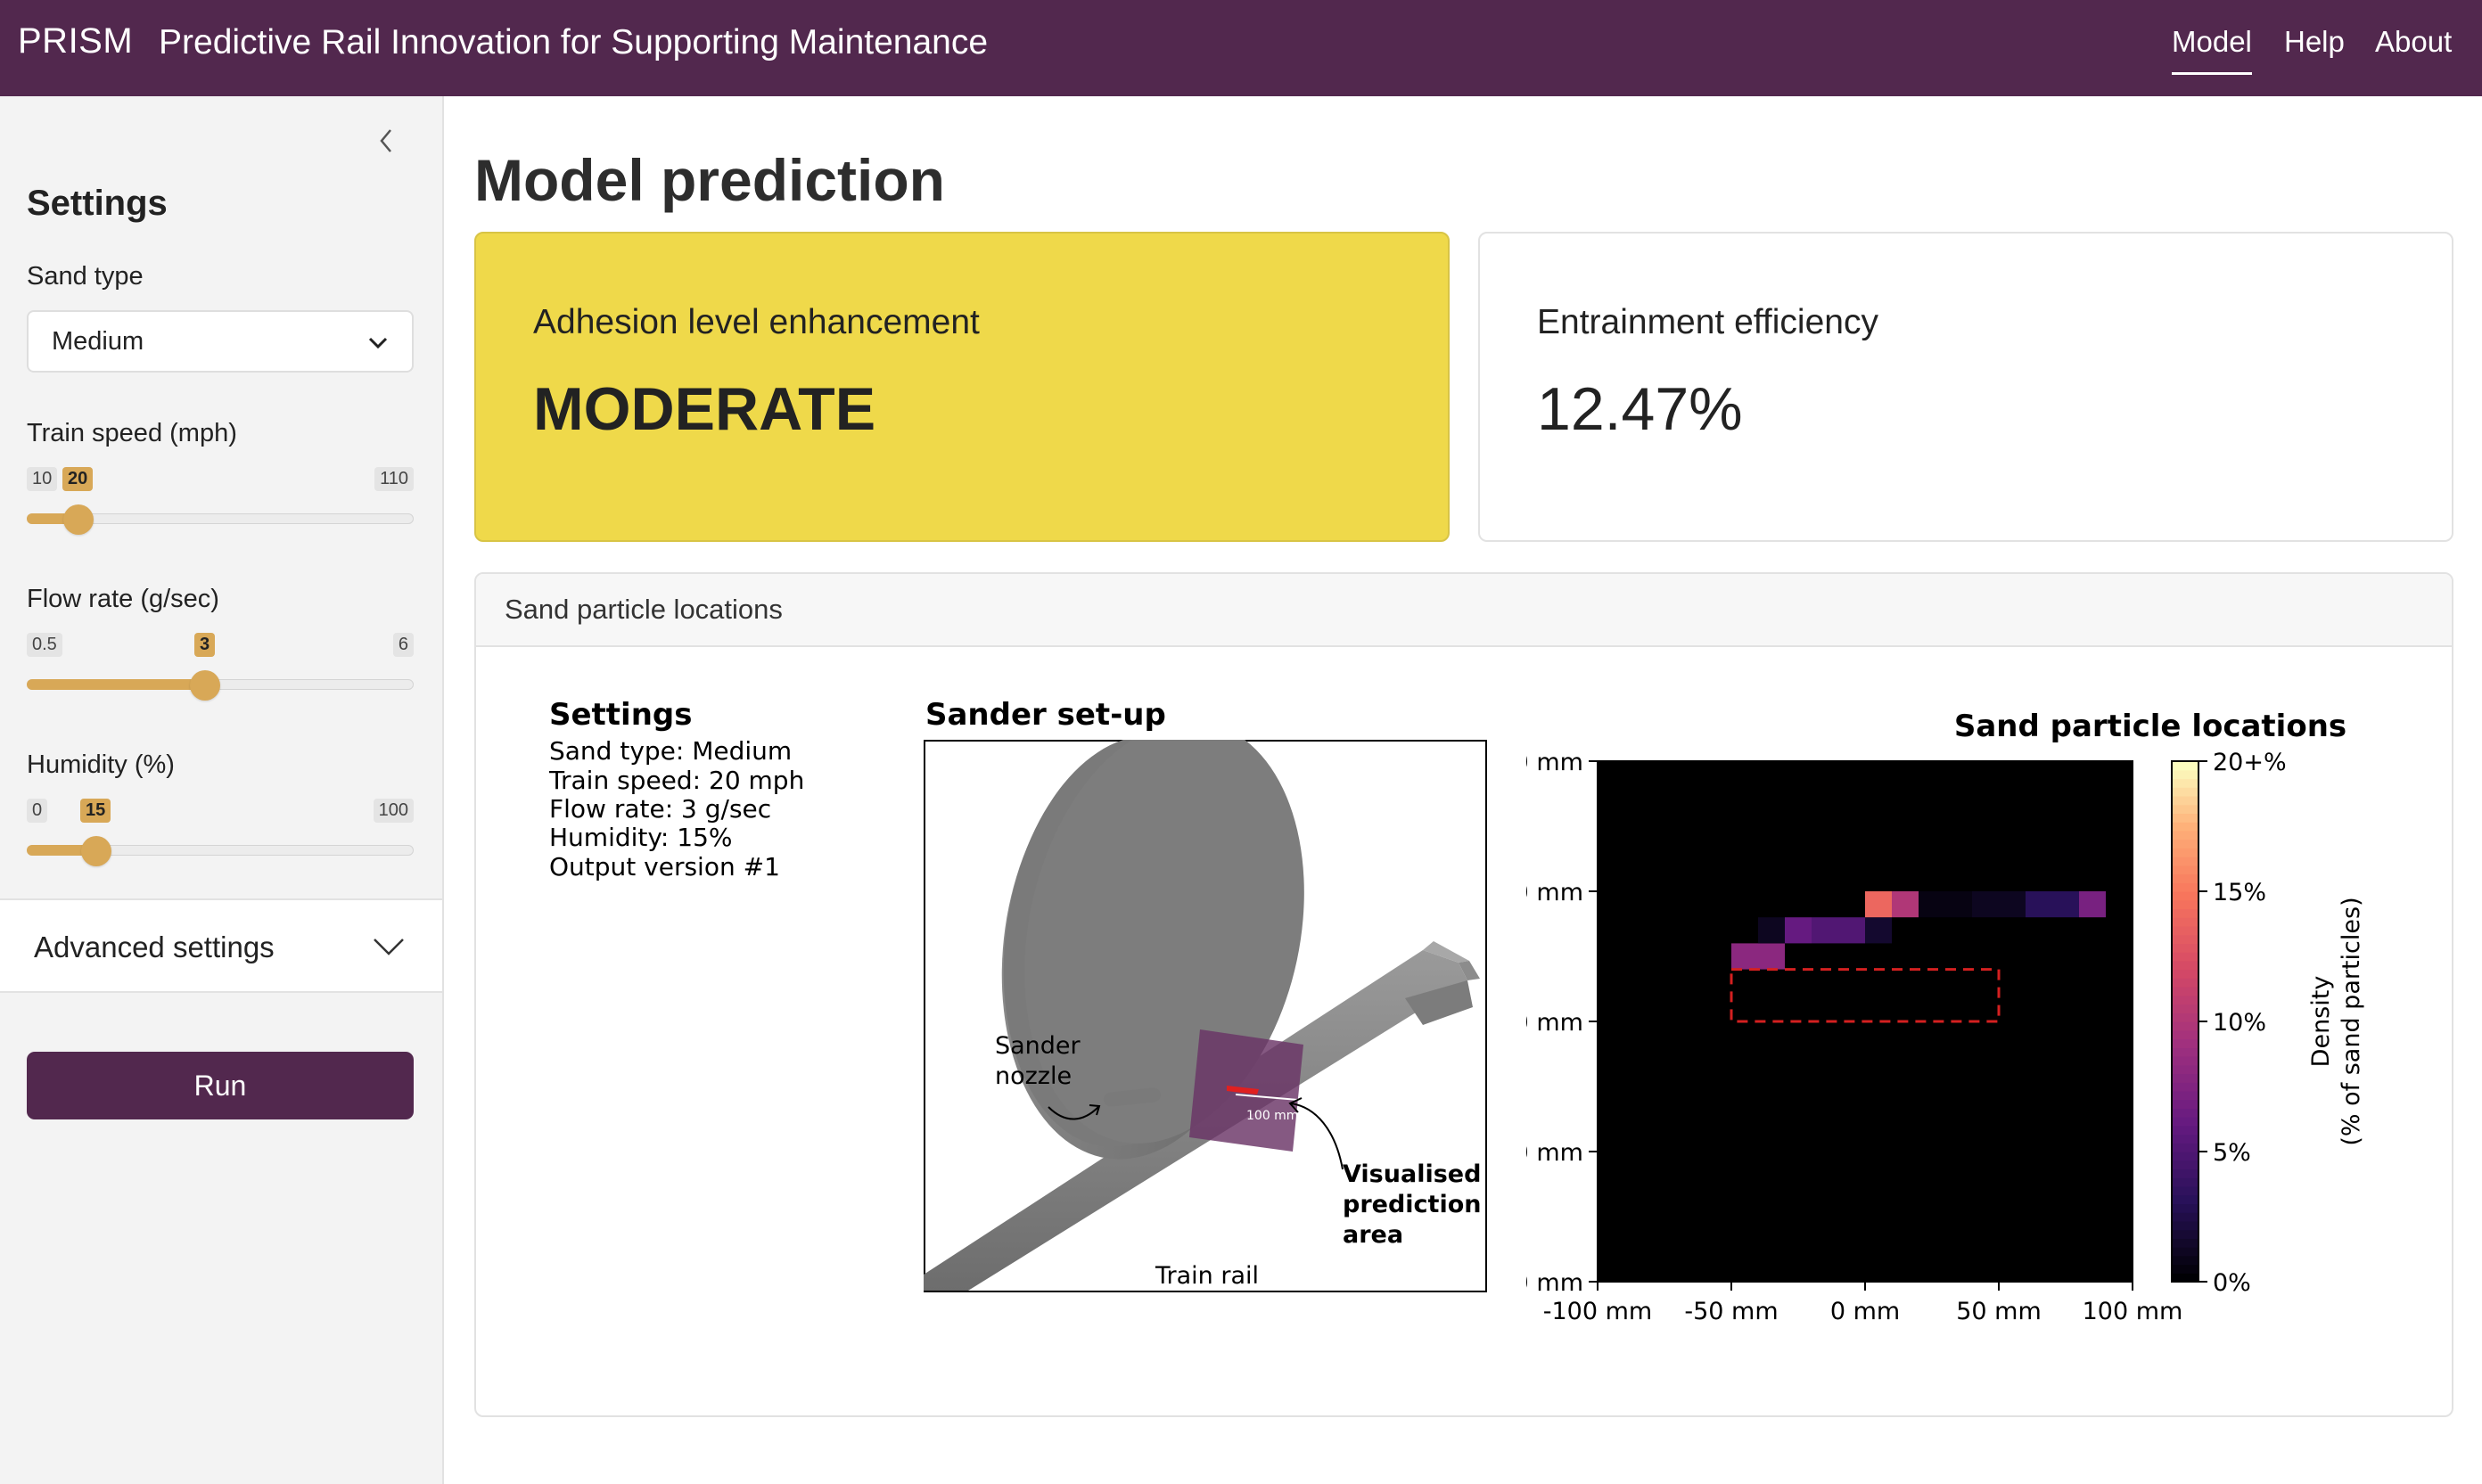  What do you see at coordinates (403, 645) in the screenshot?
I see `flow-rate-max: 6` at bounding box center [403, 645].